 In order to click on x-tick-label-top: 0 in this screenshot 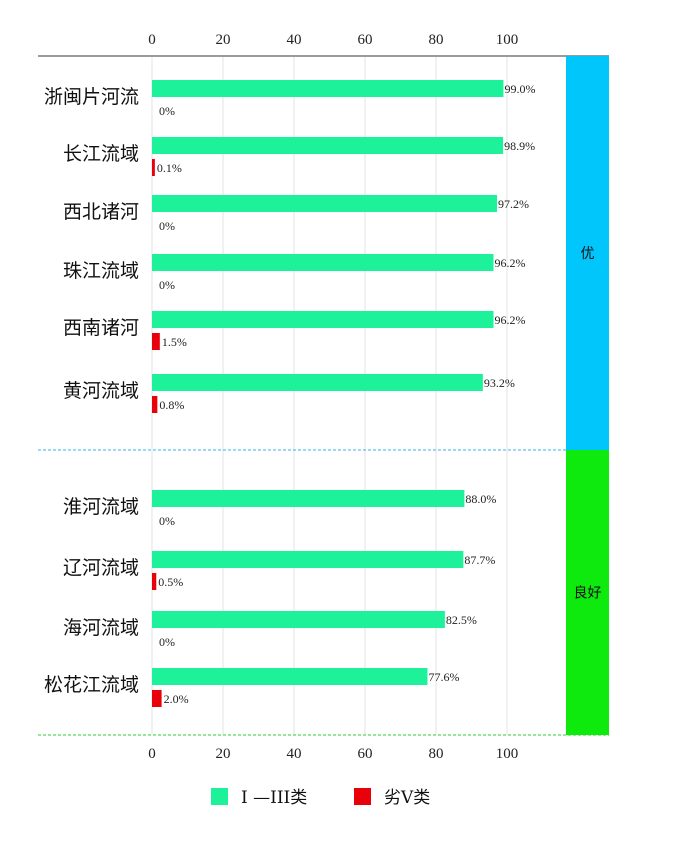, I will do `click(152, 40)`.